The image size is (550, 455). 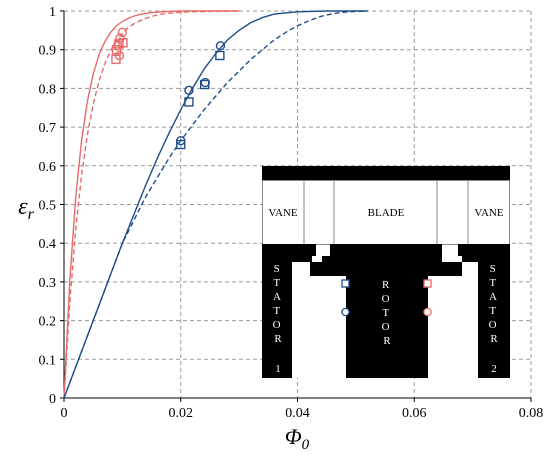 I want to click on y-tick-label: 0, so click(x=52, y=399).